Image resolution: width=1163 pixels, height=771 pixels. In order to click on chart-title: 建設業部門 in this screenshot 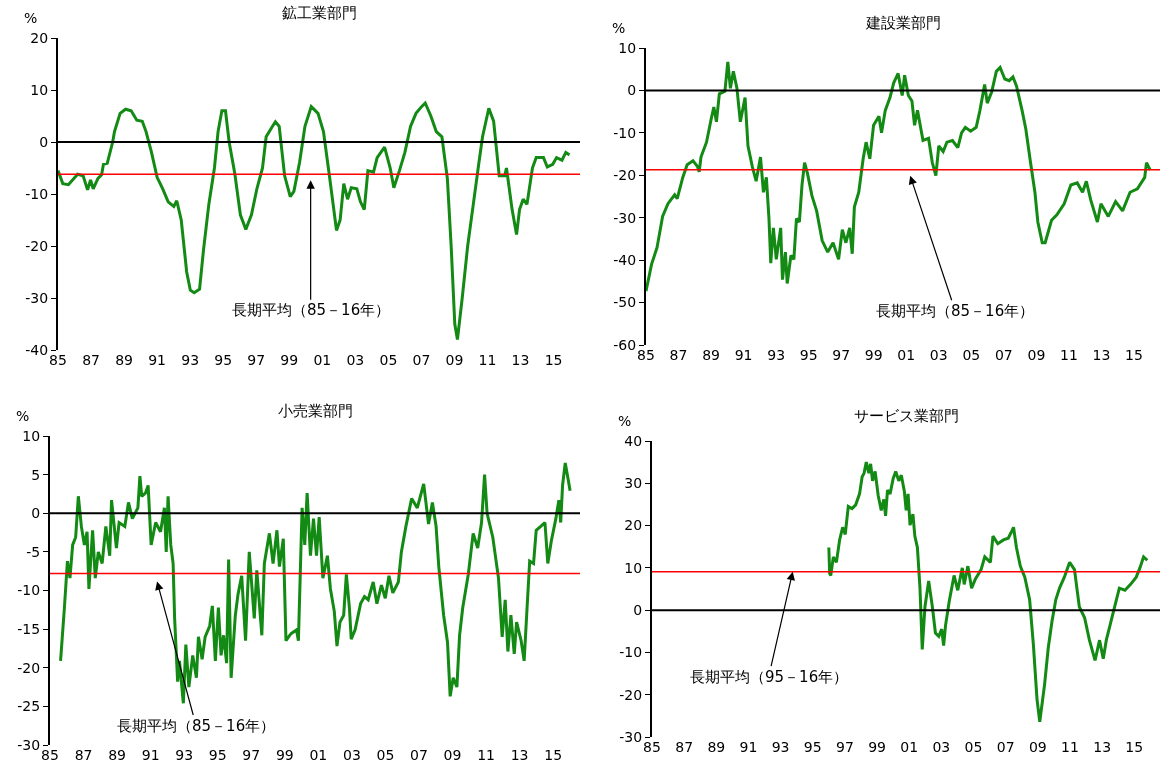, I will do `click(903, 23)`.